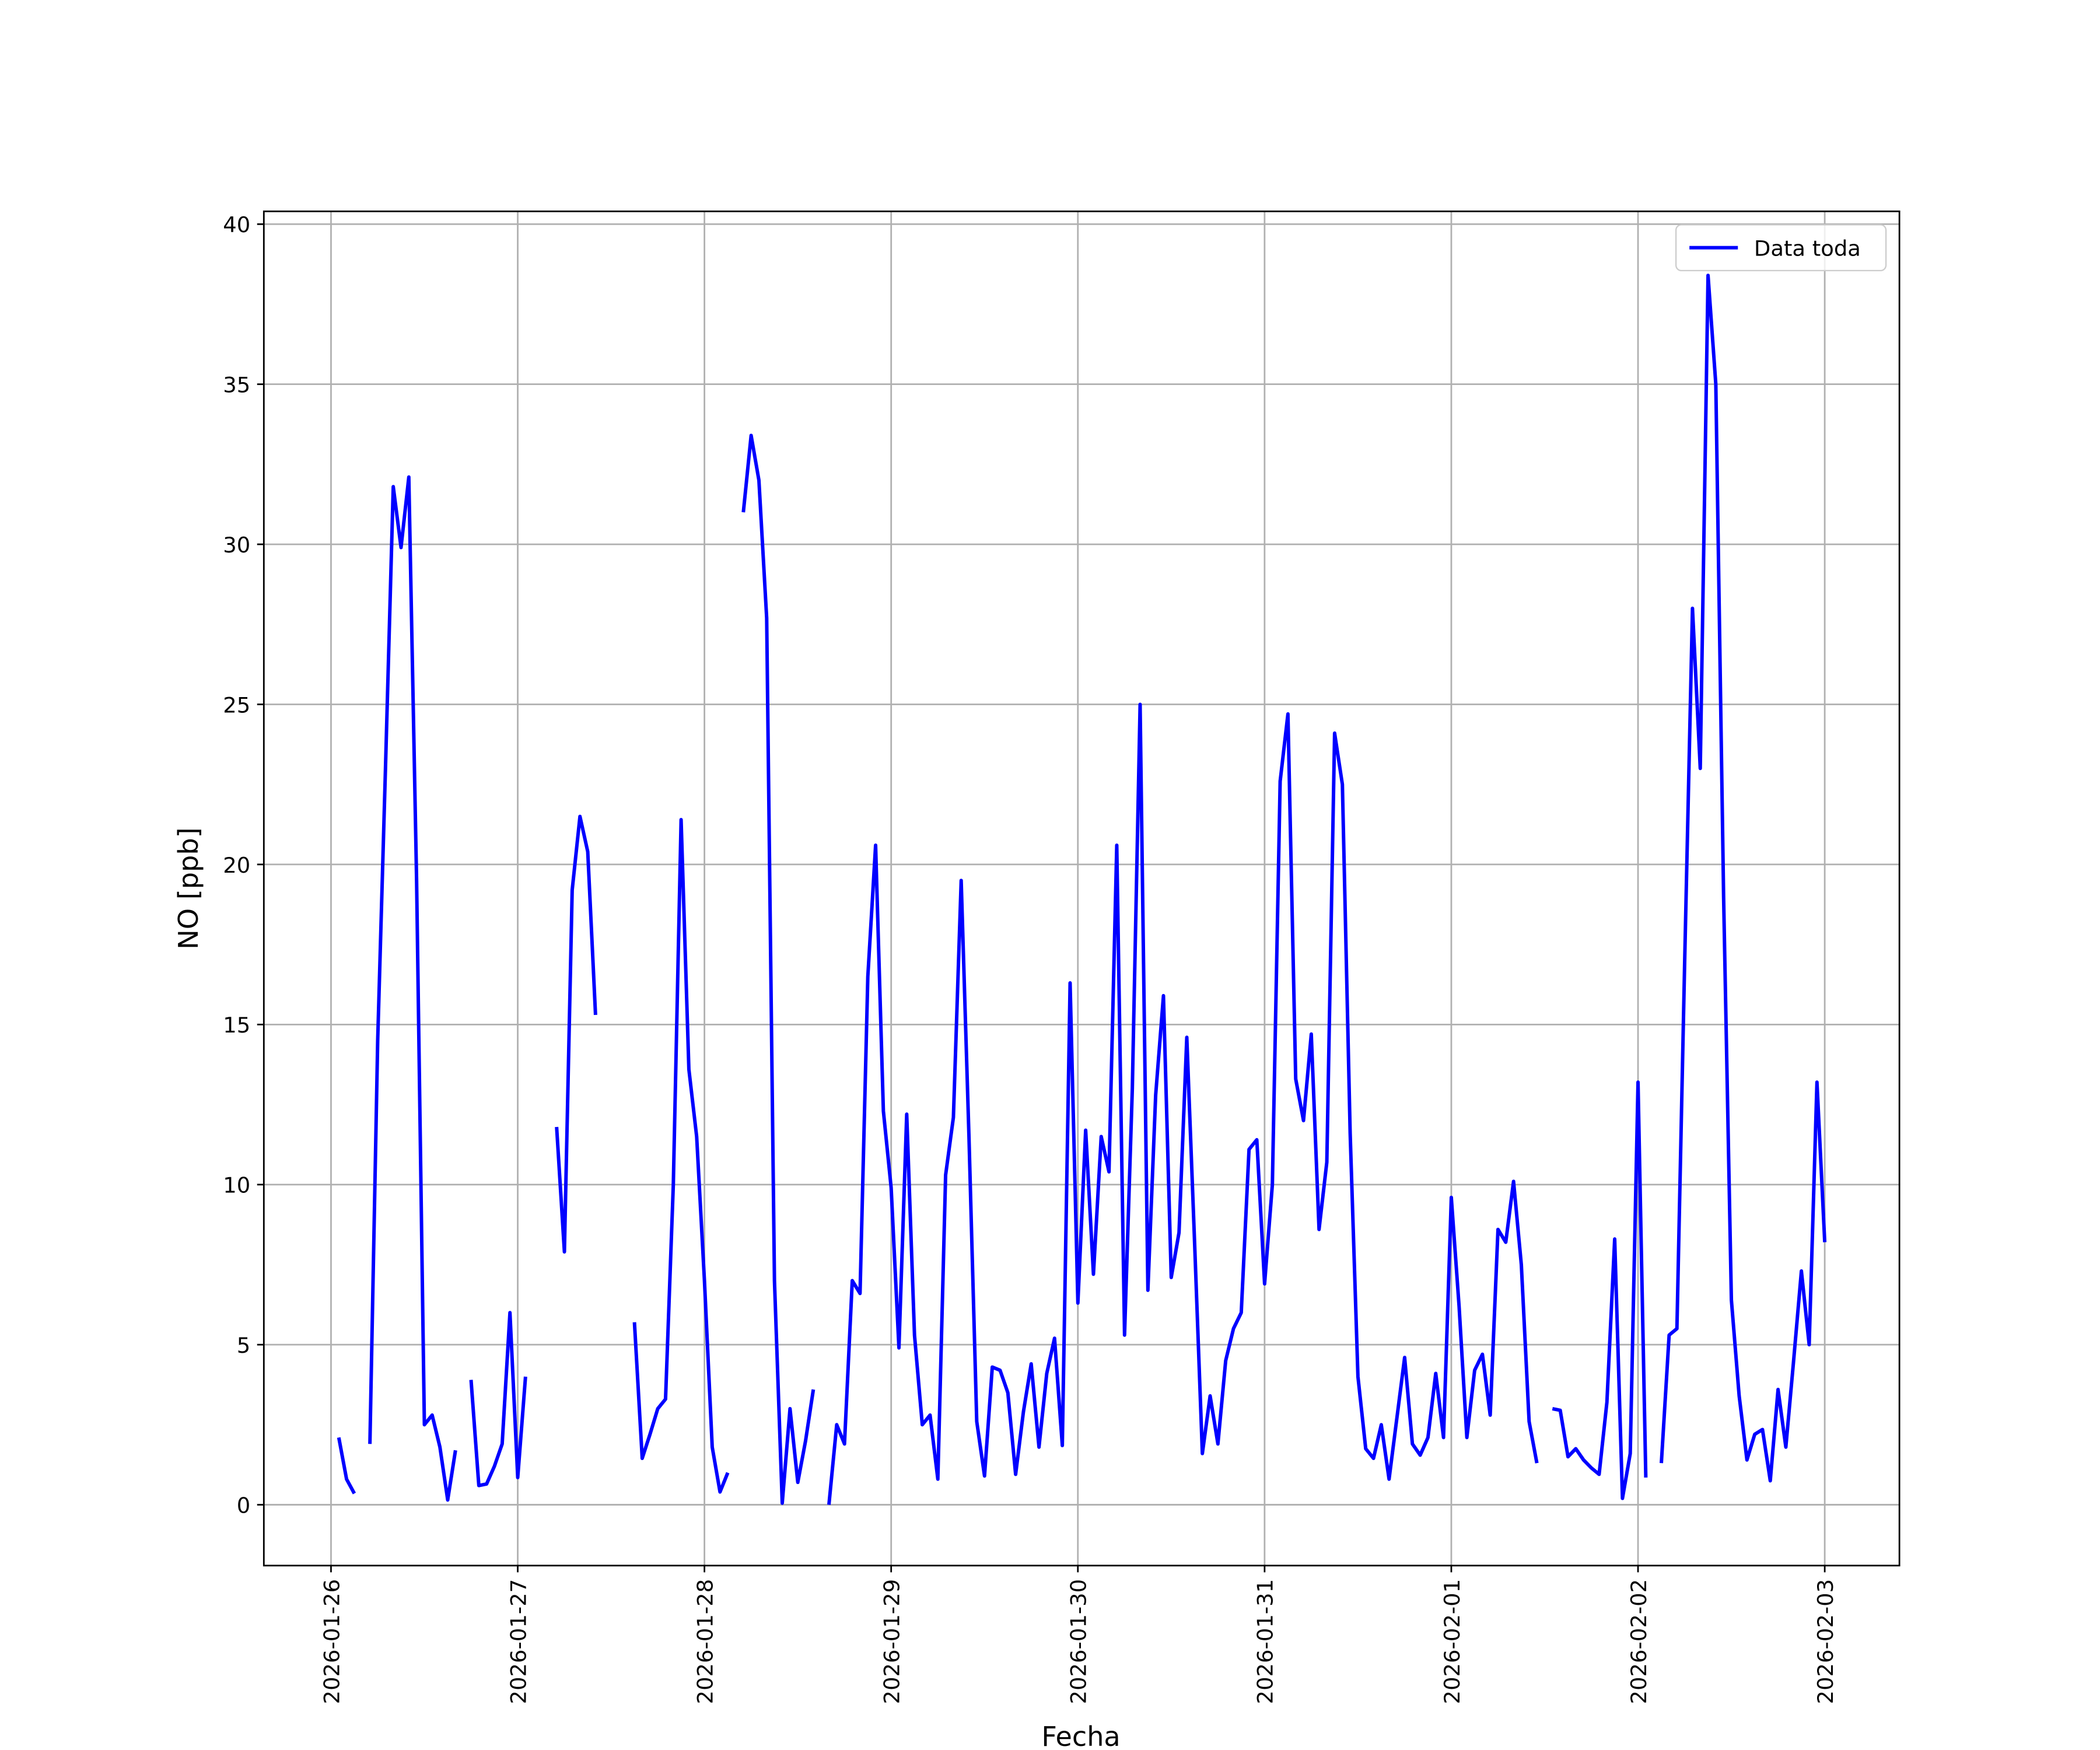  Describe the element at coordinates (1807, 249) in the screenshot. I see `legend-label: Data toda` at that location.